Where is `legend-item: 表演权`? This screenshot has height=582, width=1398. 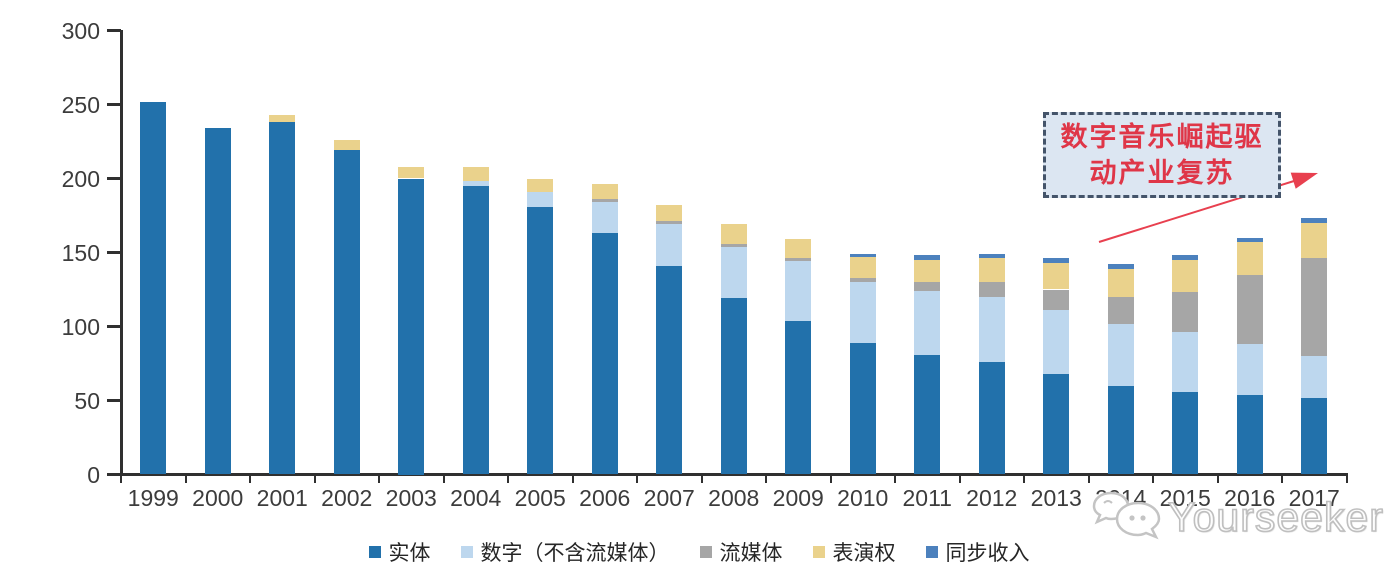 legend-item: 表演权 is located at coordinates (854, 552).